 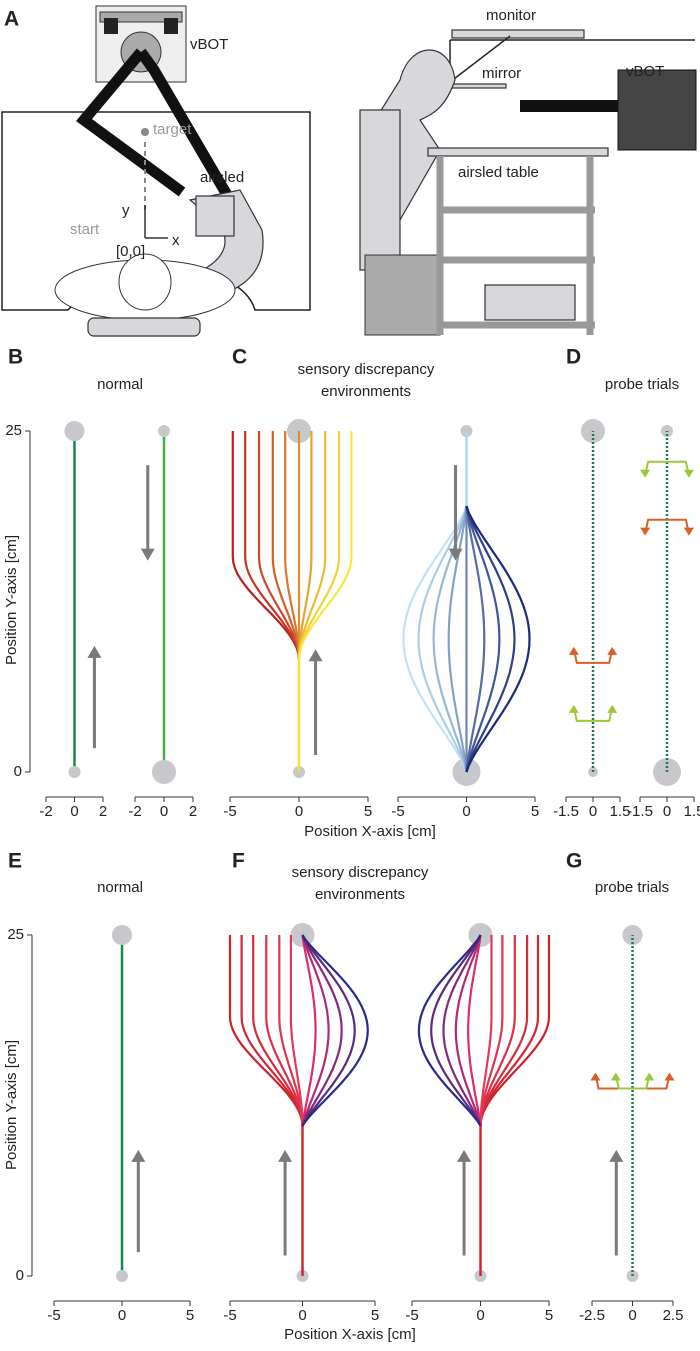 I want to click on label: x, so click(x=176, y=240).